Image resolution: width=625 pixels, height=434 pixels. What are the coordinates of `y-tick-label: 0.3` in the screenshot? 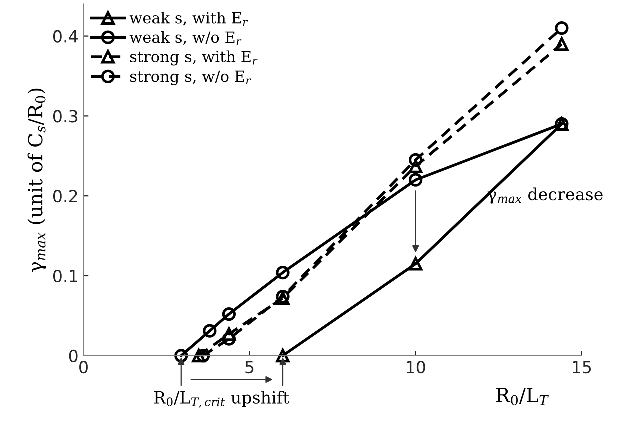 It's located at (65, 116).